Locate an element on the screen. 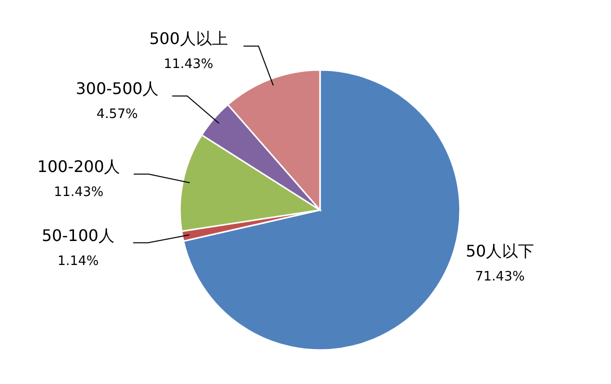  slice-label: 50人以下 is located at coordinates (500, 251).